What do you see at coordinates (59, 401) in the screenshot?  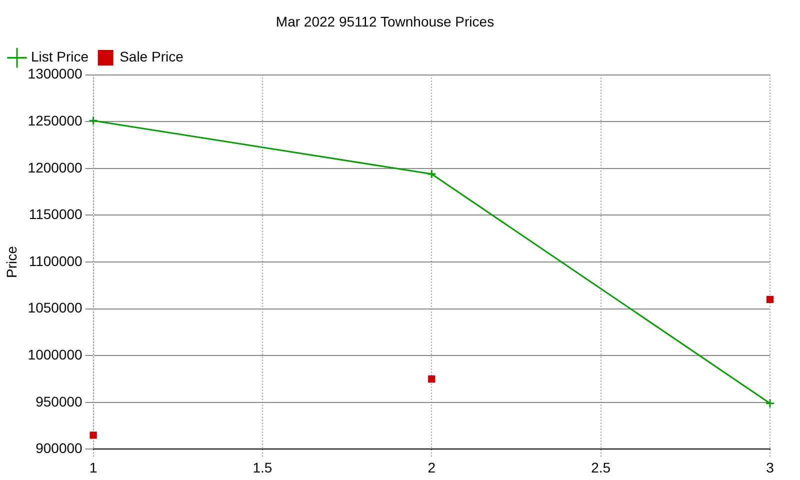 I see `y-tick-label: 950000` at bounding box center [59, 401].